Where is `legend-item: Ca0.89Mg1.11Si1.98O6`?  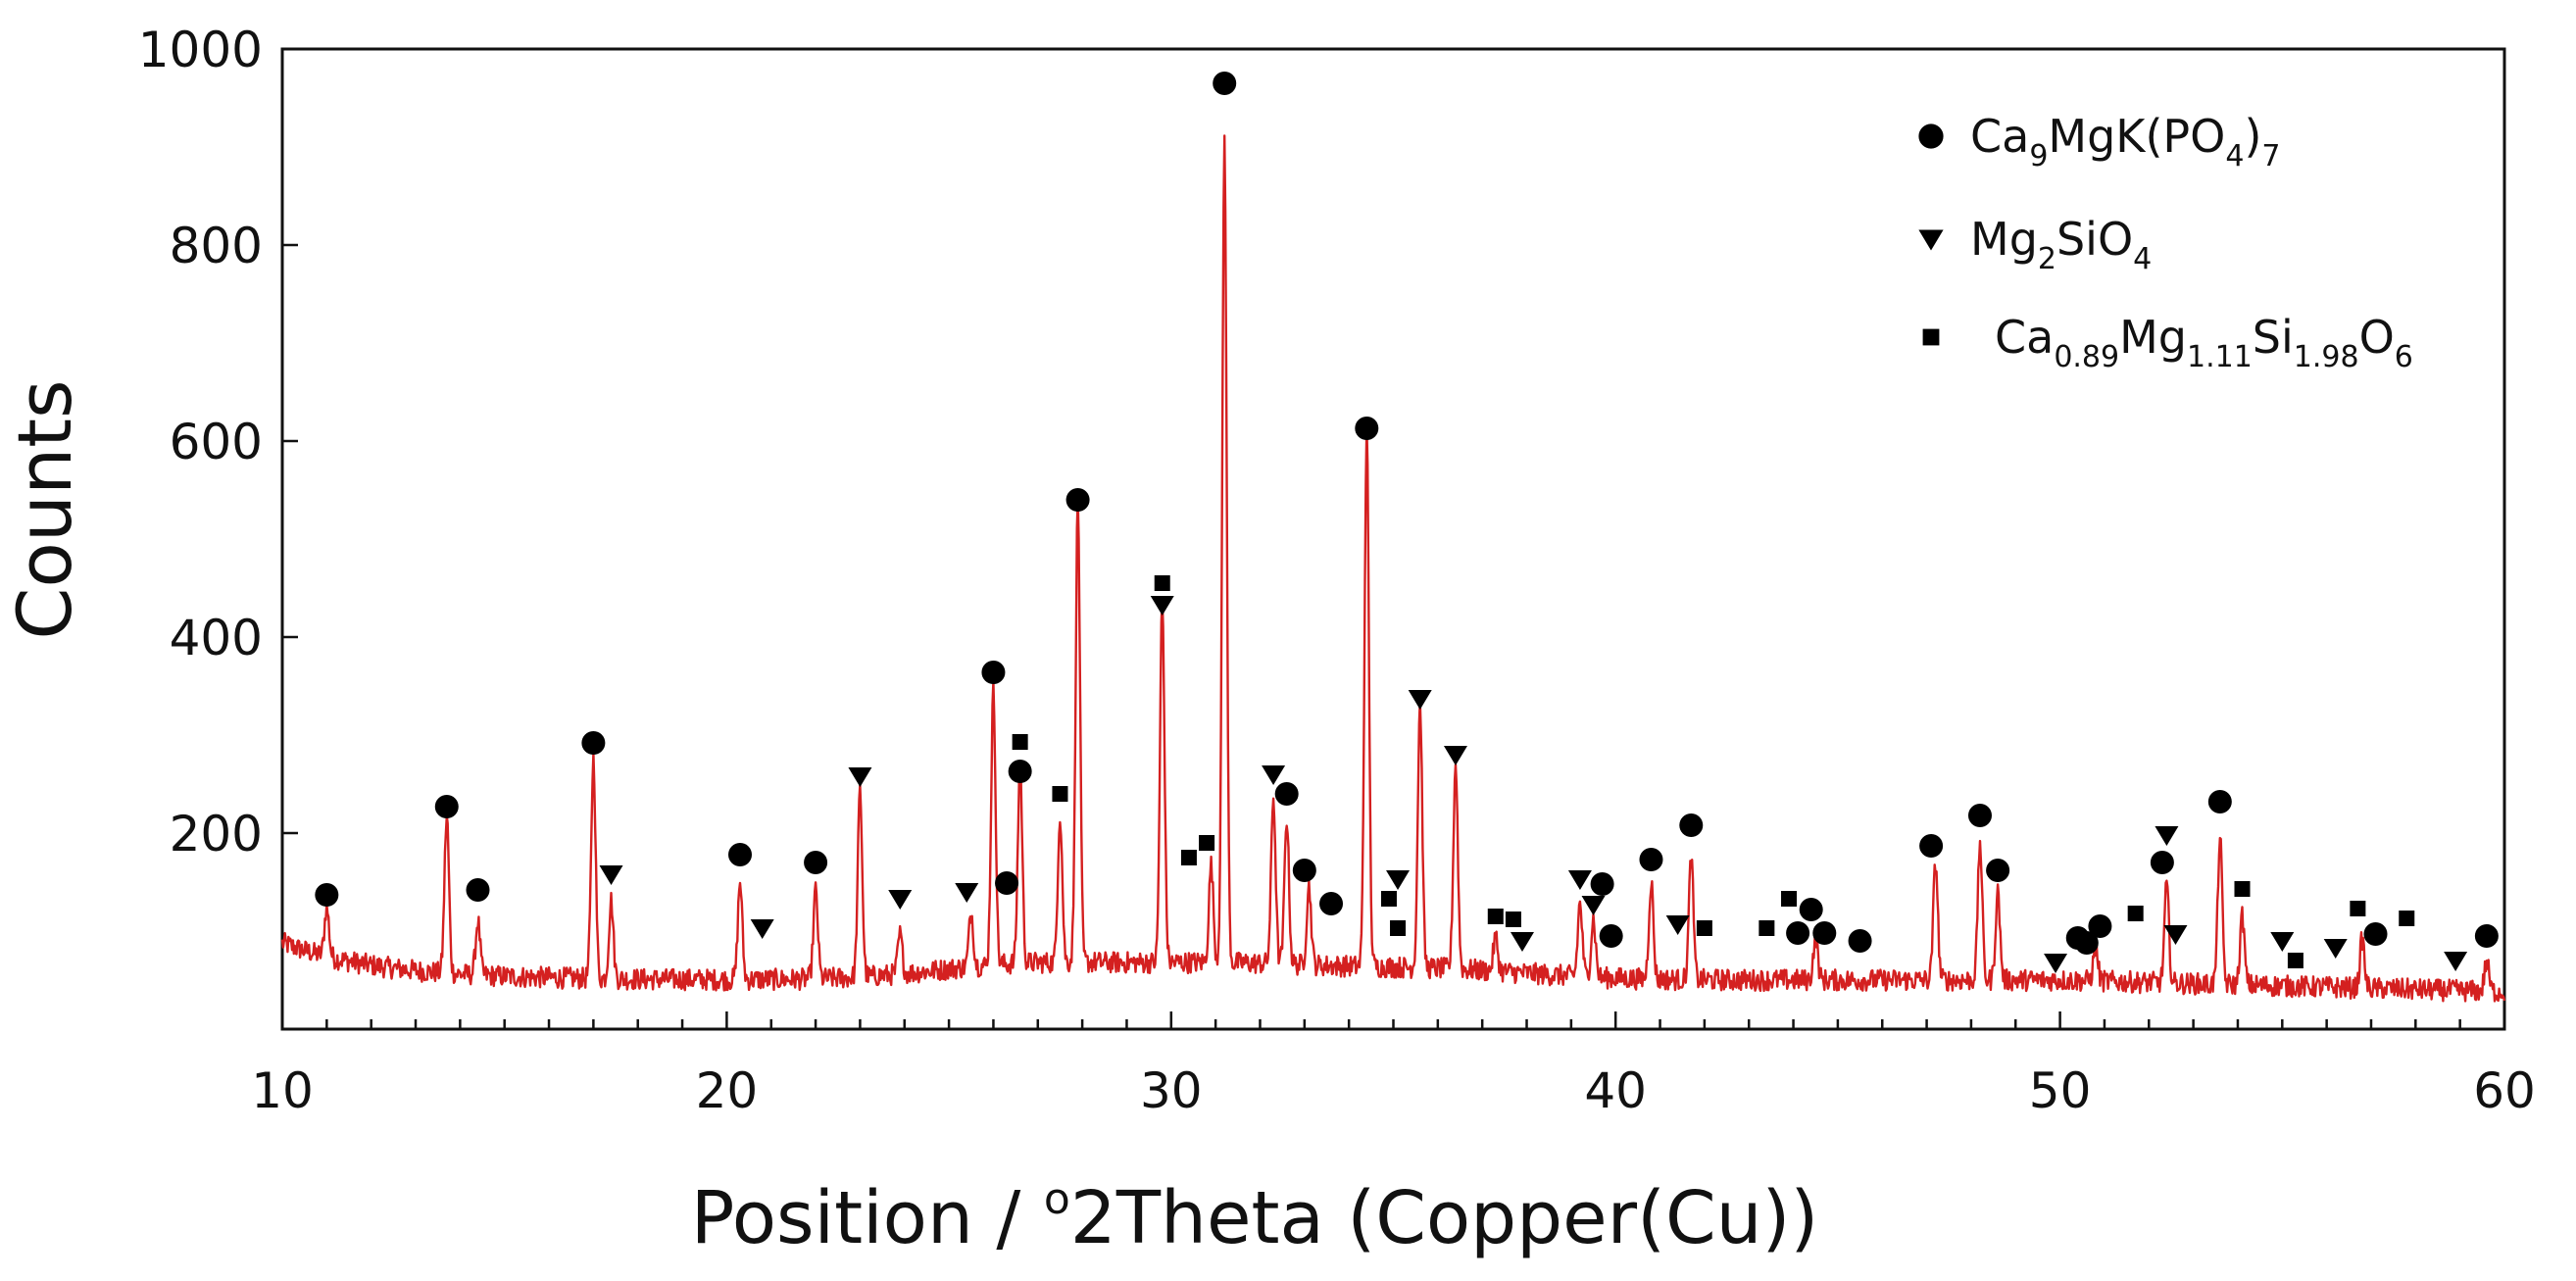
legend-item: Ca0.89Mg1.11Si1.98O6 is located at coordinates (2167, 342).